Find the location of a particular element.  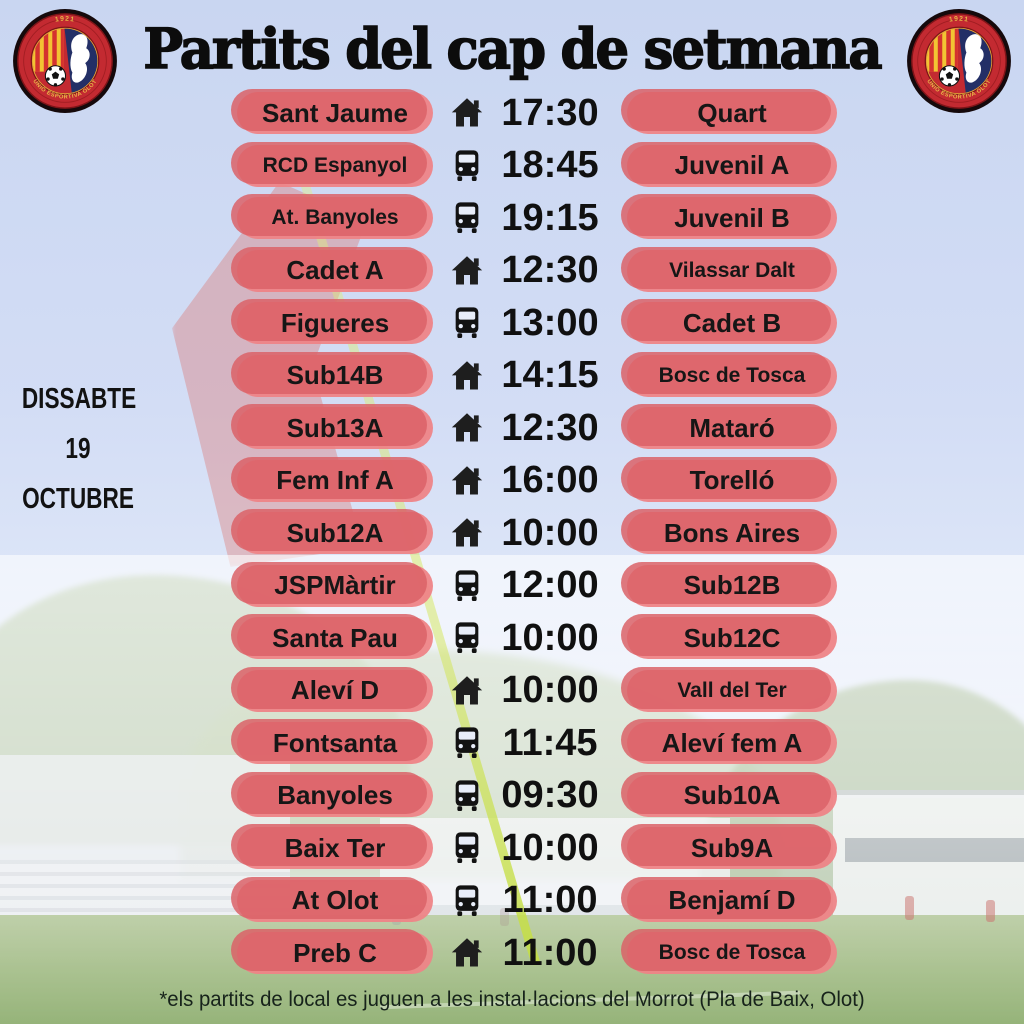

away-team-label: Aleví fem A is located at coordinates (732, 742).